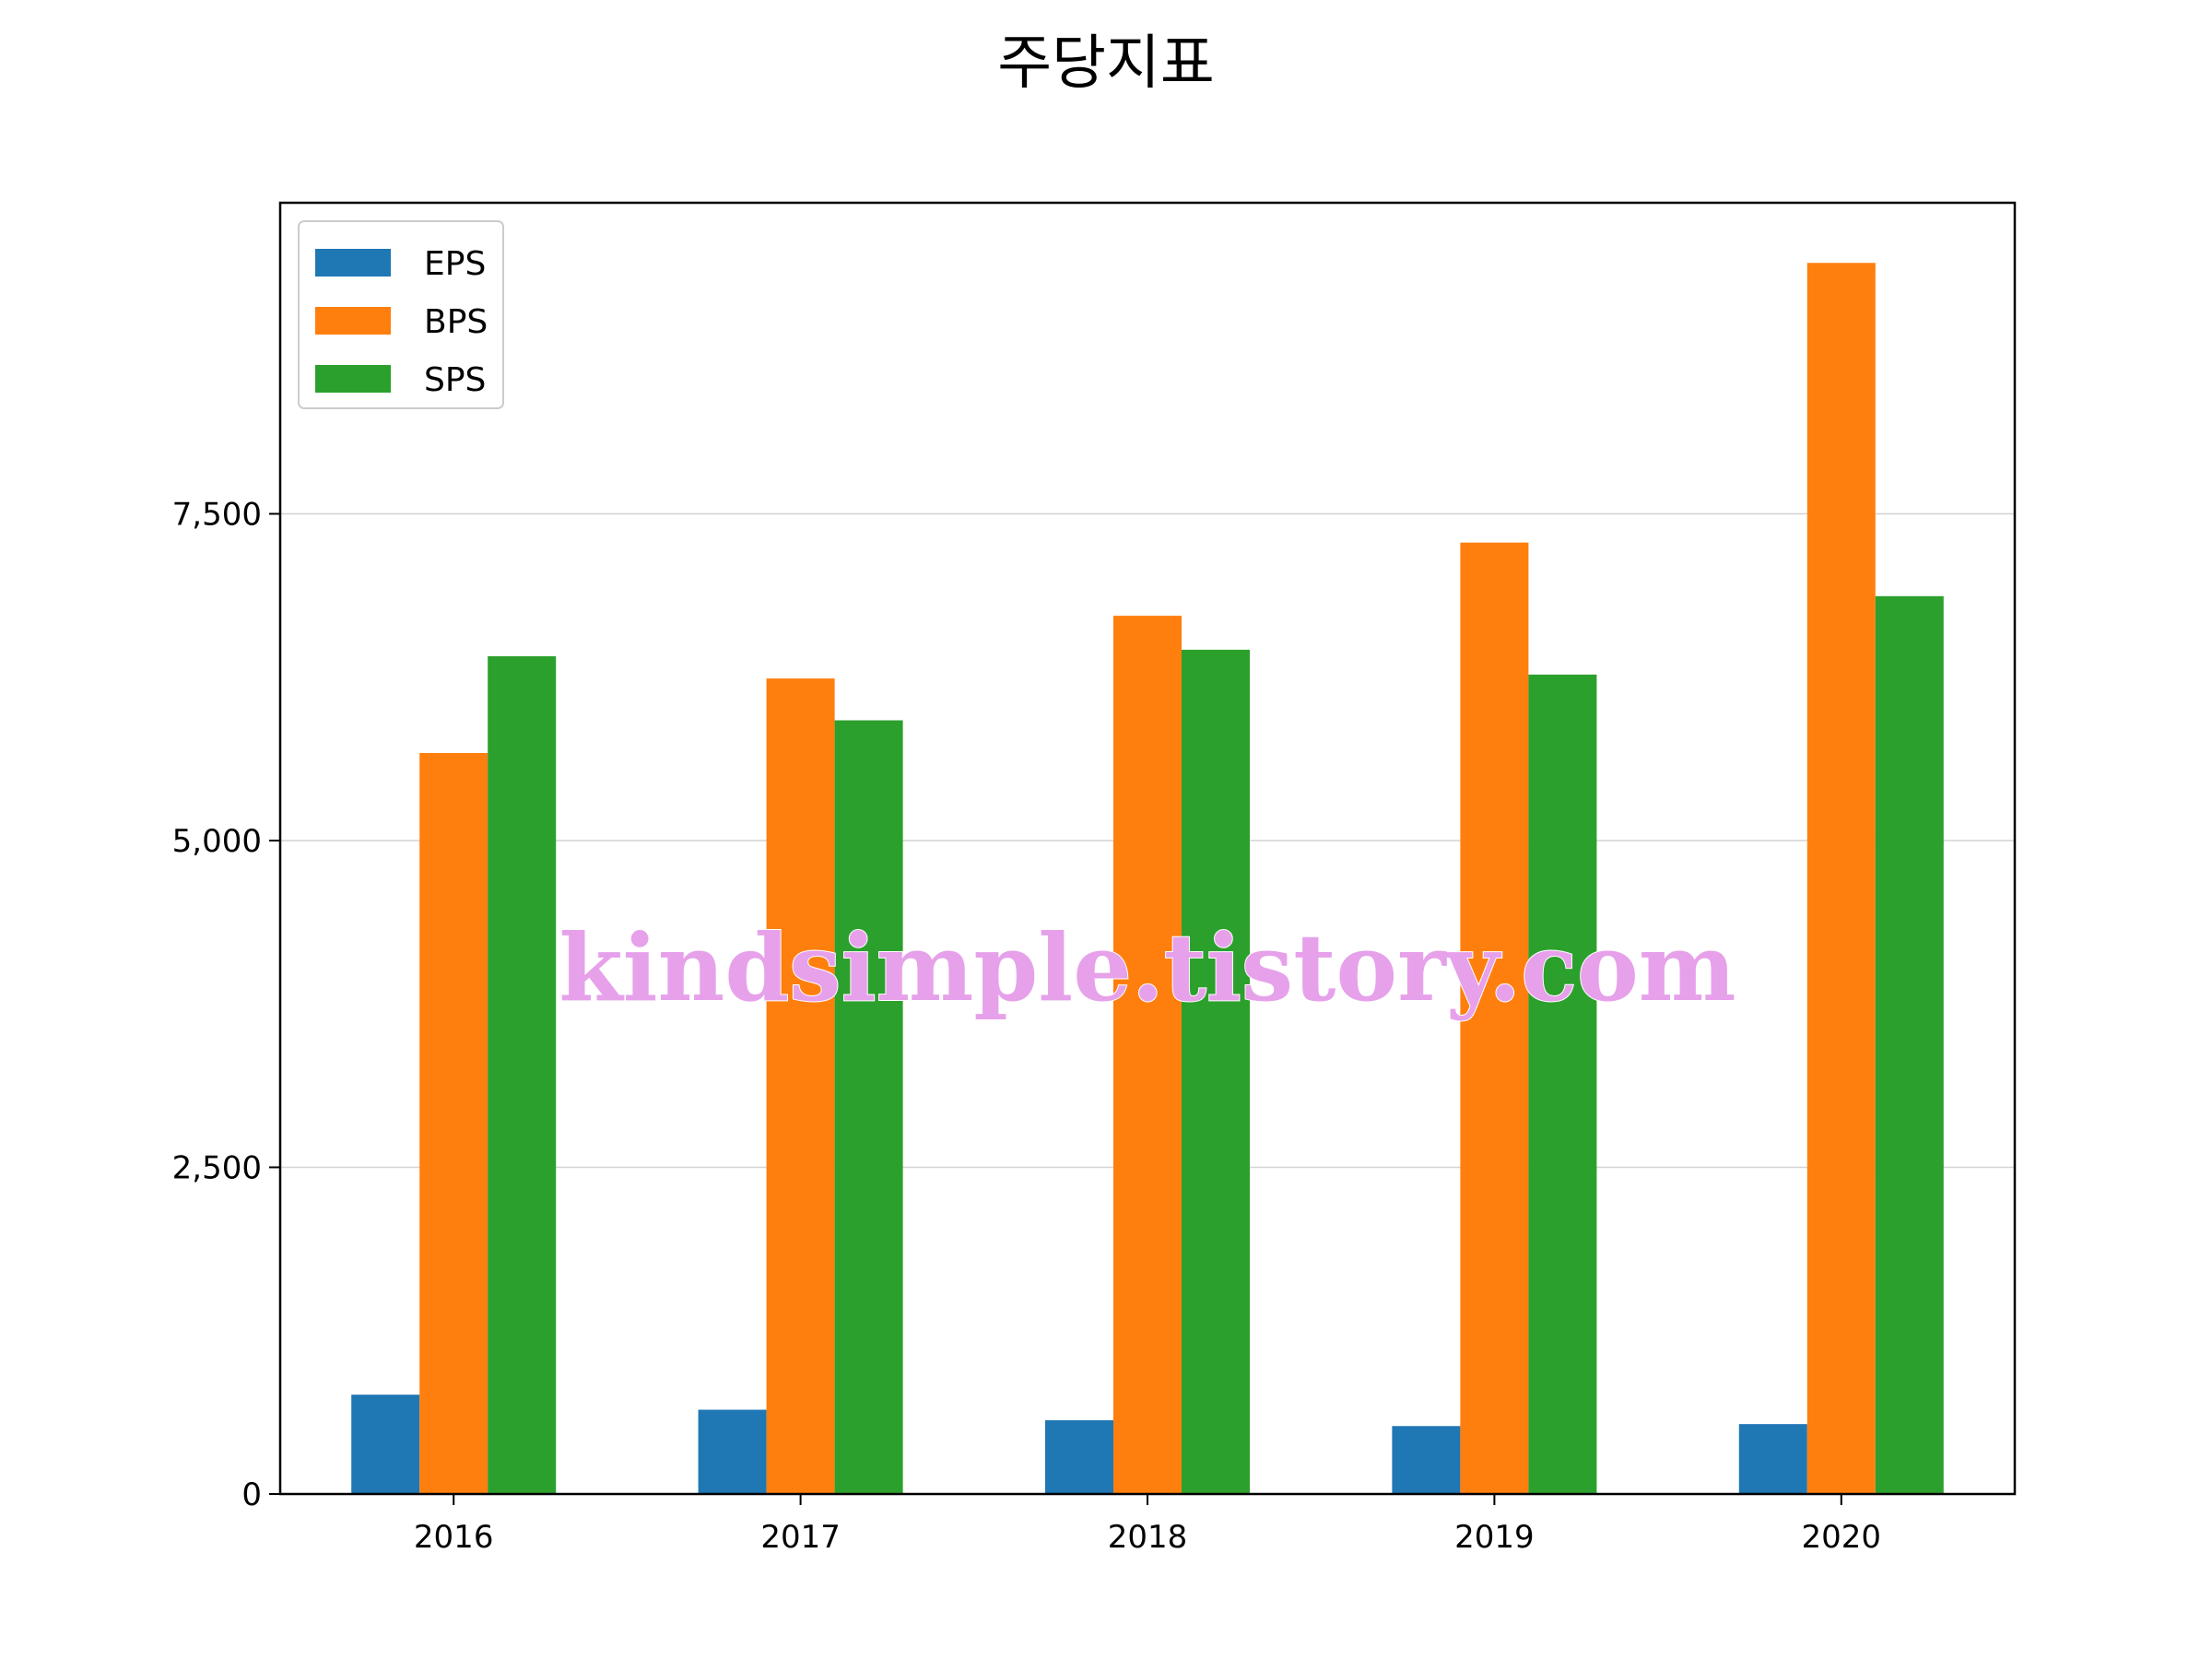  Describe the element at coordinates (1494, 1018) in the screenshot. I see `bar-bps-2019` at that location.